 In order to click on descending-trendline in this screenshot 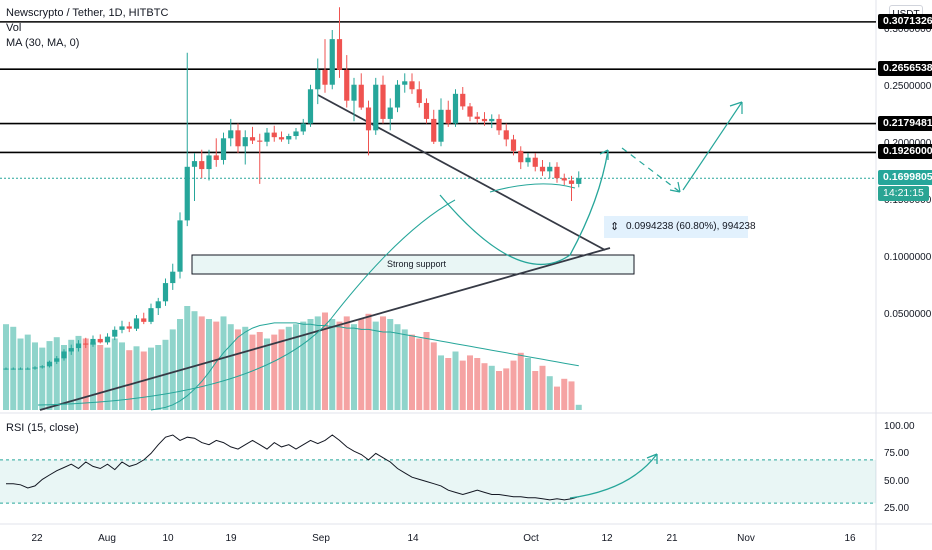, I will do `click(461, 172)`.